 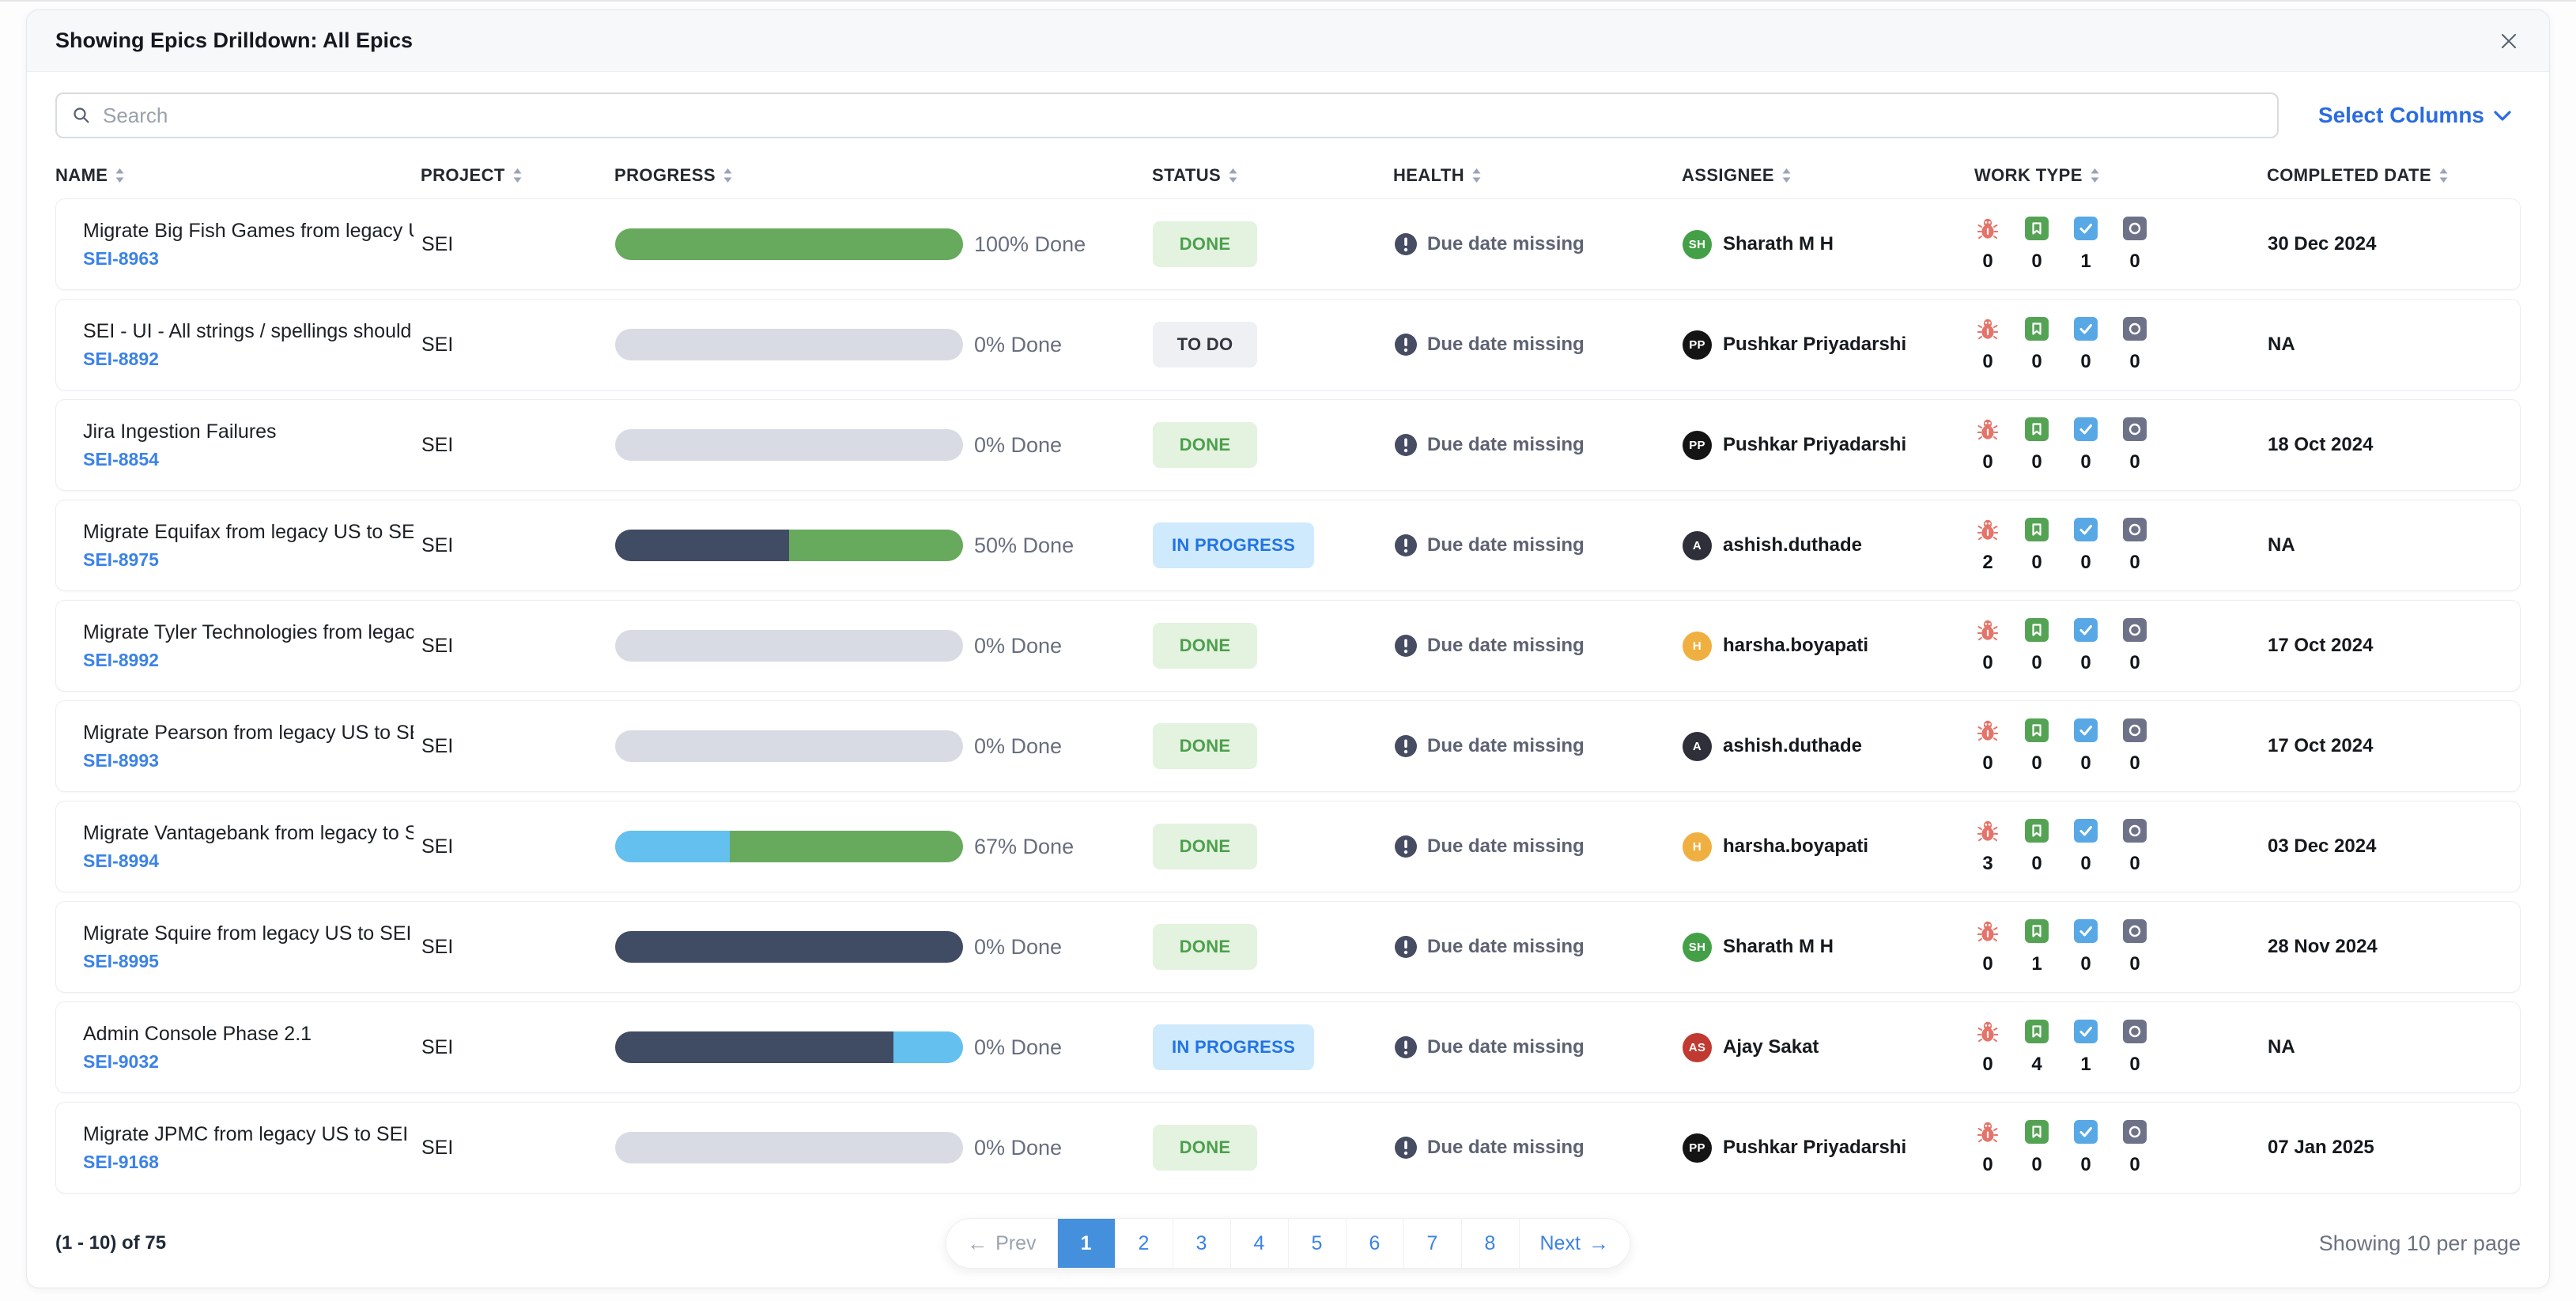 I want to click on work-type-cell: 0 0 0, so click(x=2121, y=746).